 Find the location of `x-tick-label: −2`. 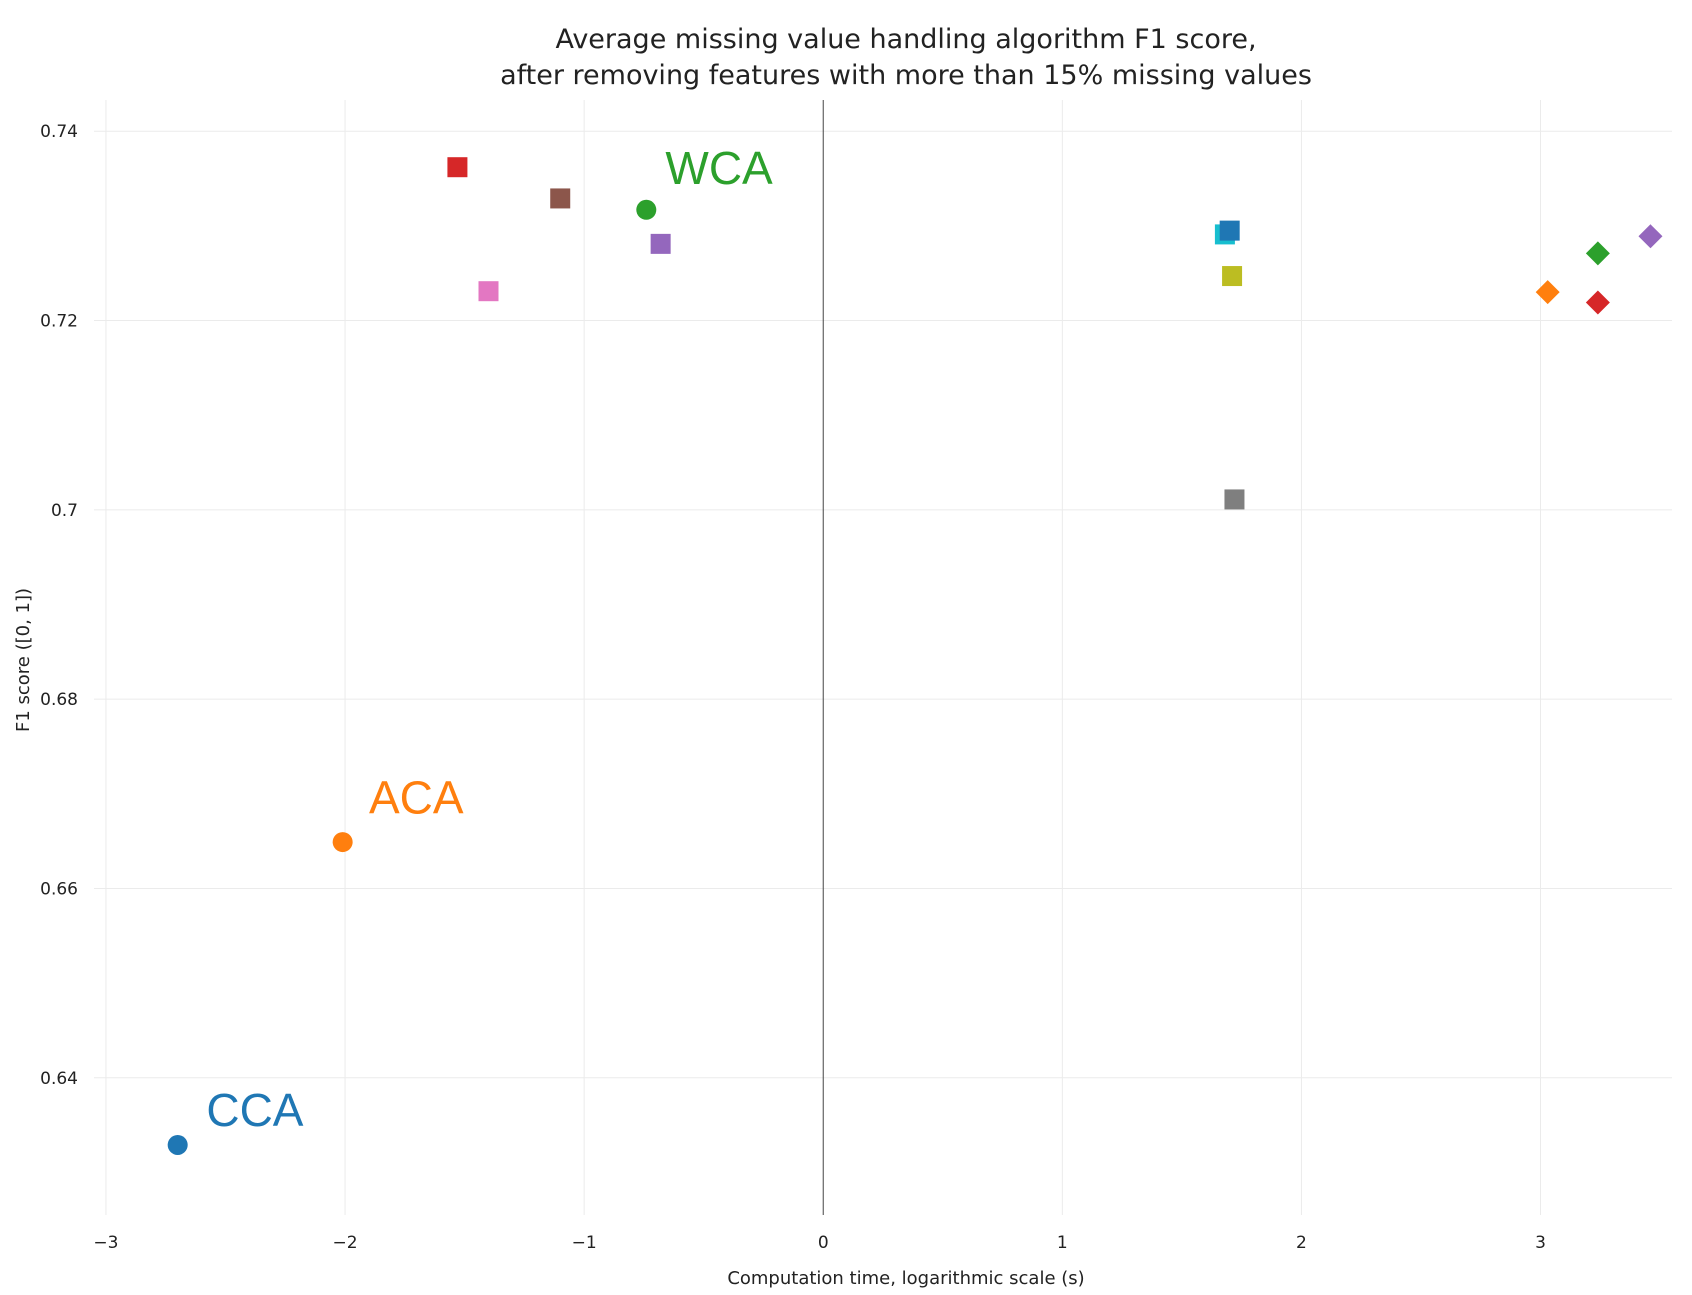

x-tick-label: −2 is located at coordinates (345, 1243).